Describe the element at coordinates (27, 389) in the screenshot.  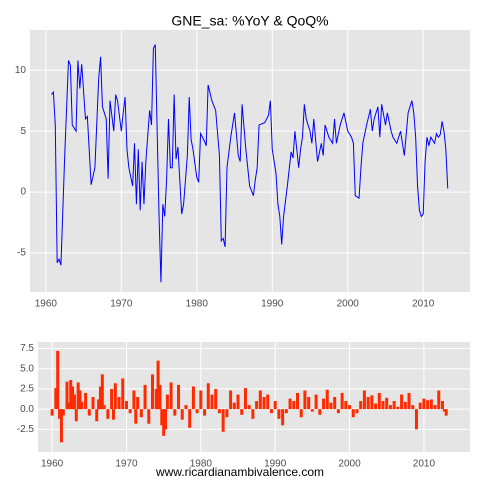
I see `y-tick-label: 2.5` at that location.